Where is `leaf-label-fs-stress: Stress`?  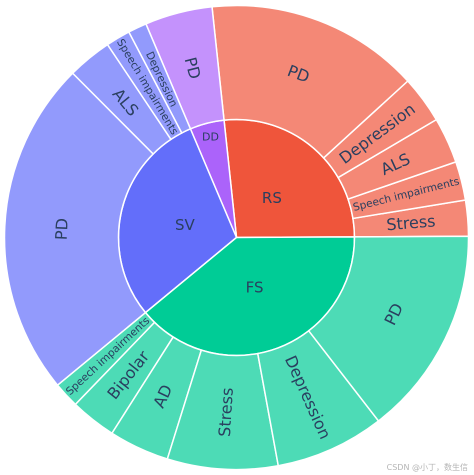 leaf-label-fs-stress: Stress is located at coordinates (226, 412).